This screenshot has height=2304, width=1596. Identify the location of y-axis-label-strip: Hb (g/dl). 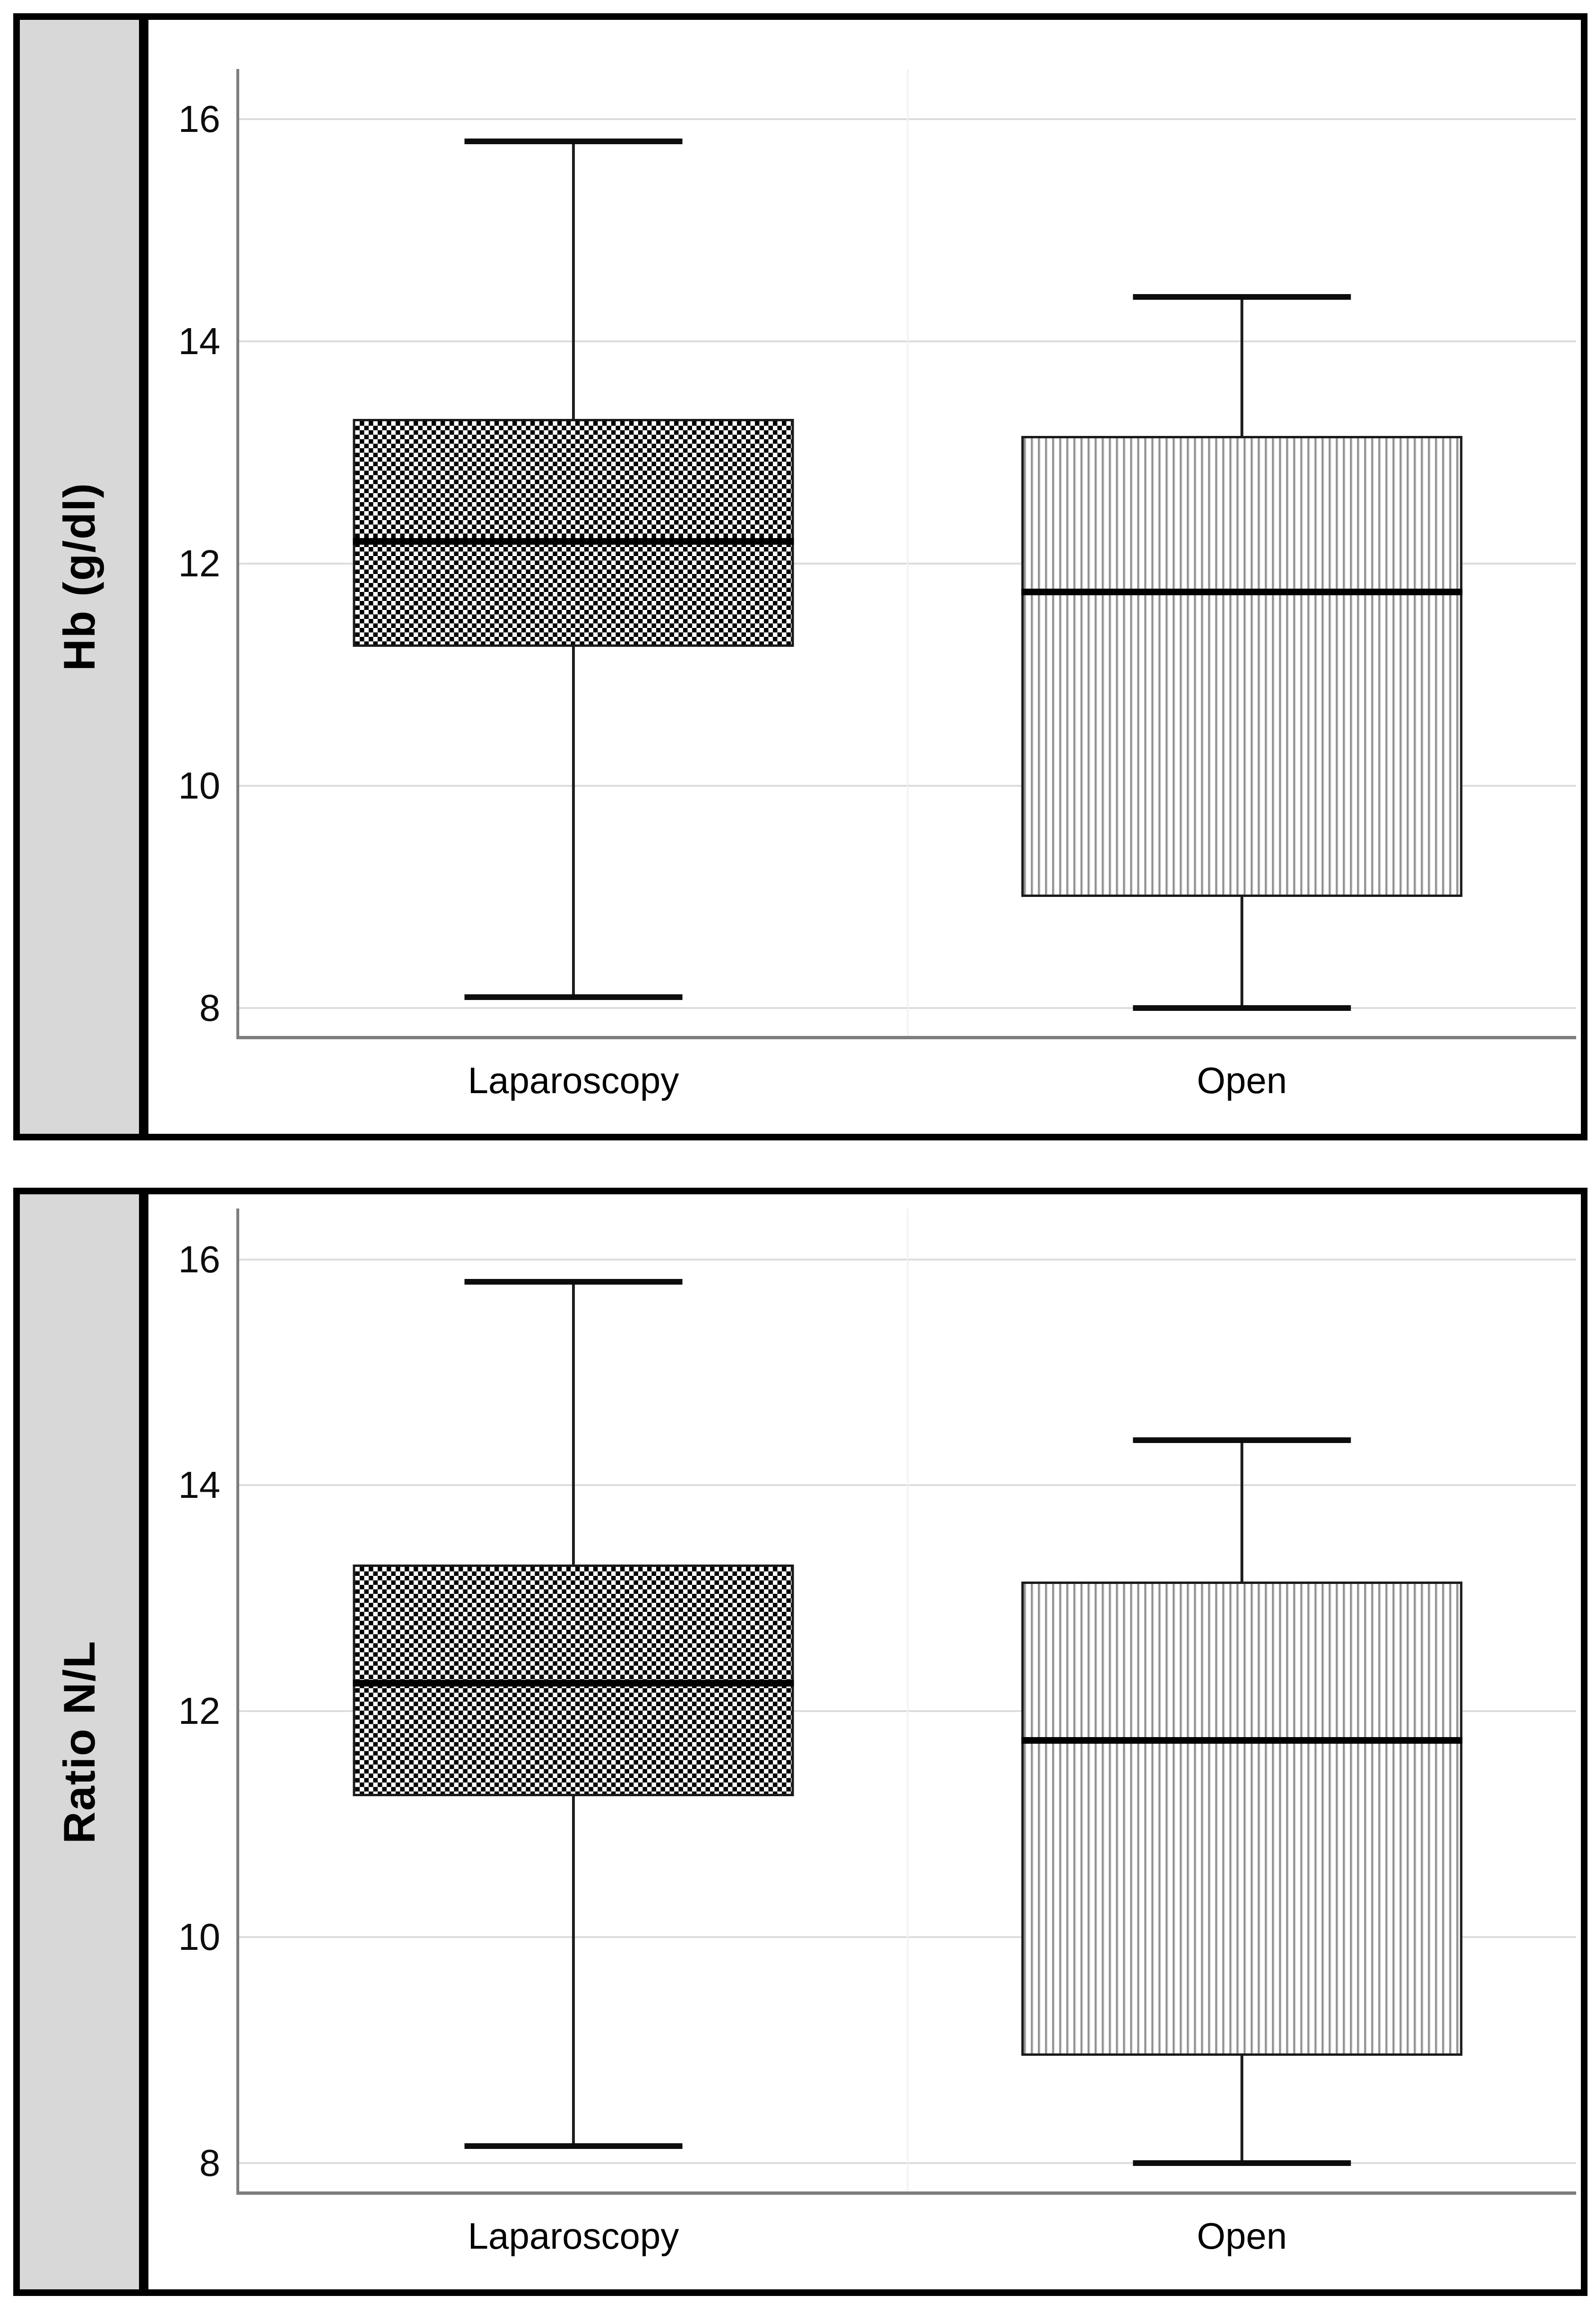
(84, 577).